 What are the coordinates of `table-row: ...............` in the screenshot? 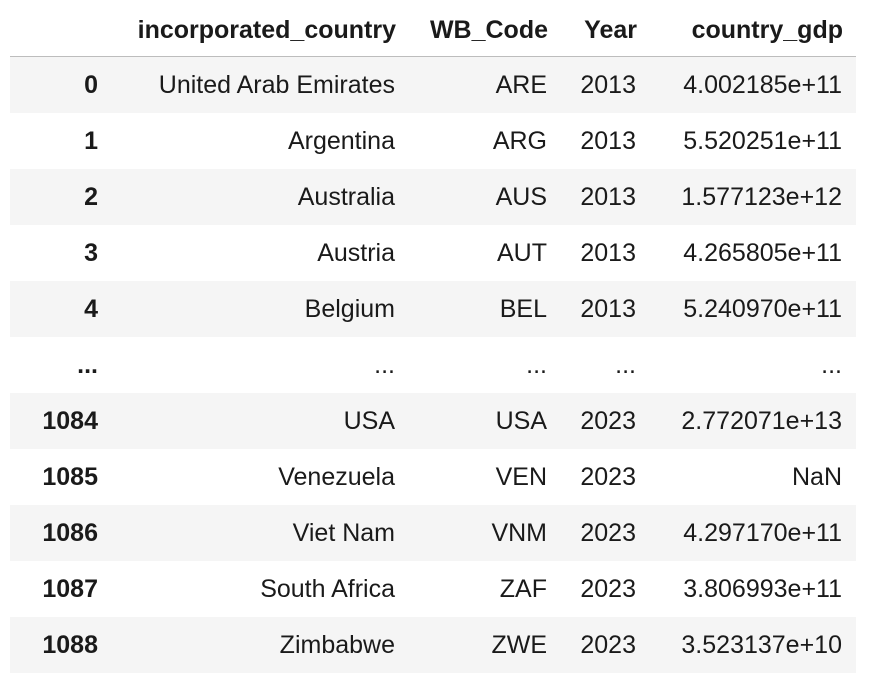 It's located at (433, 365).